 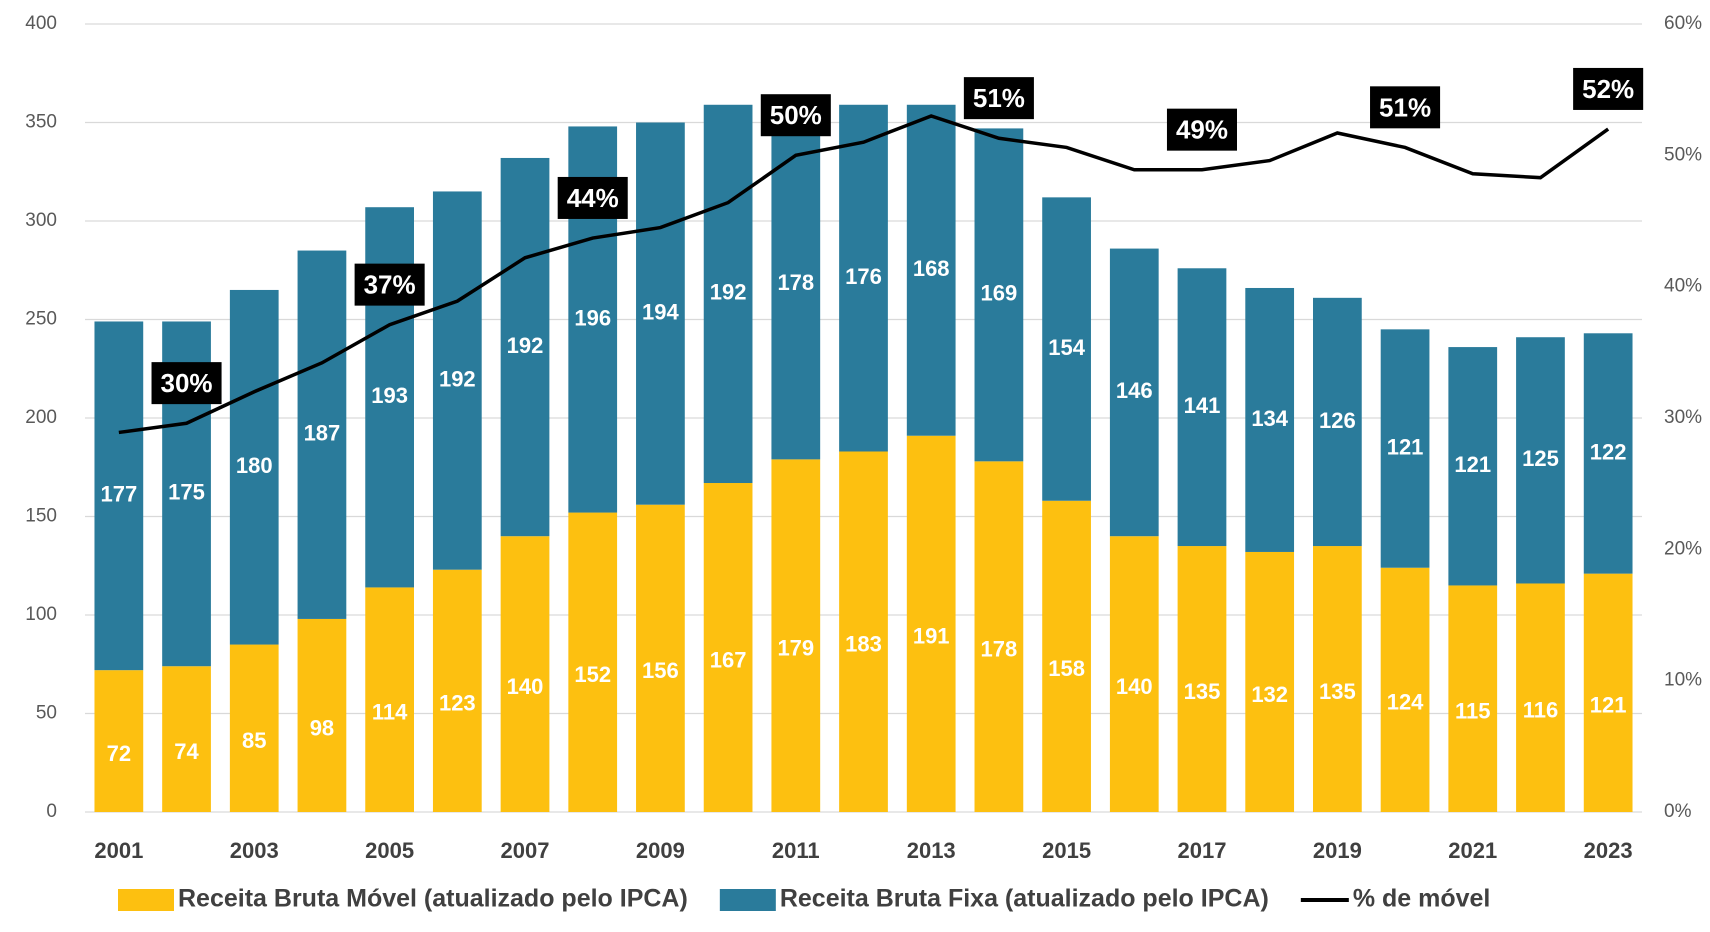 I want to click on legend-label: % de móvel, so click(x=1422, y=899).